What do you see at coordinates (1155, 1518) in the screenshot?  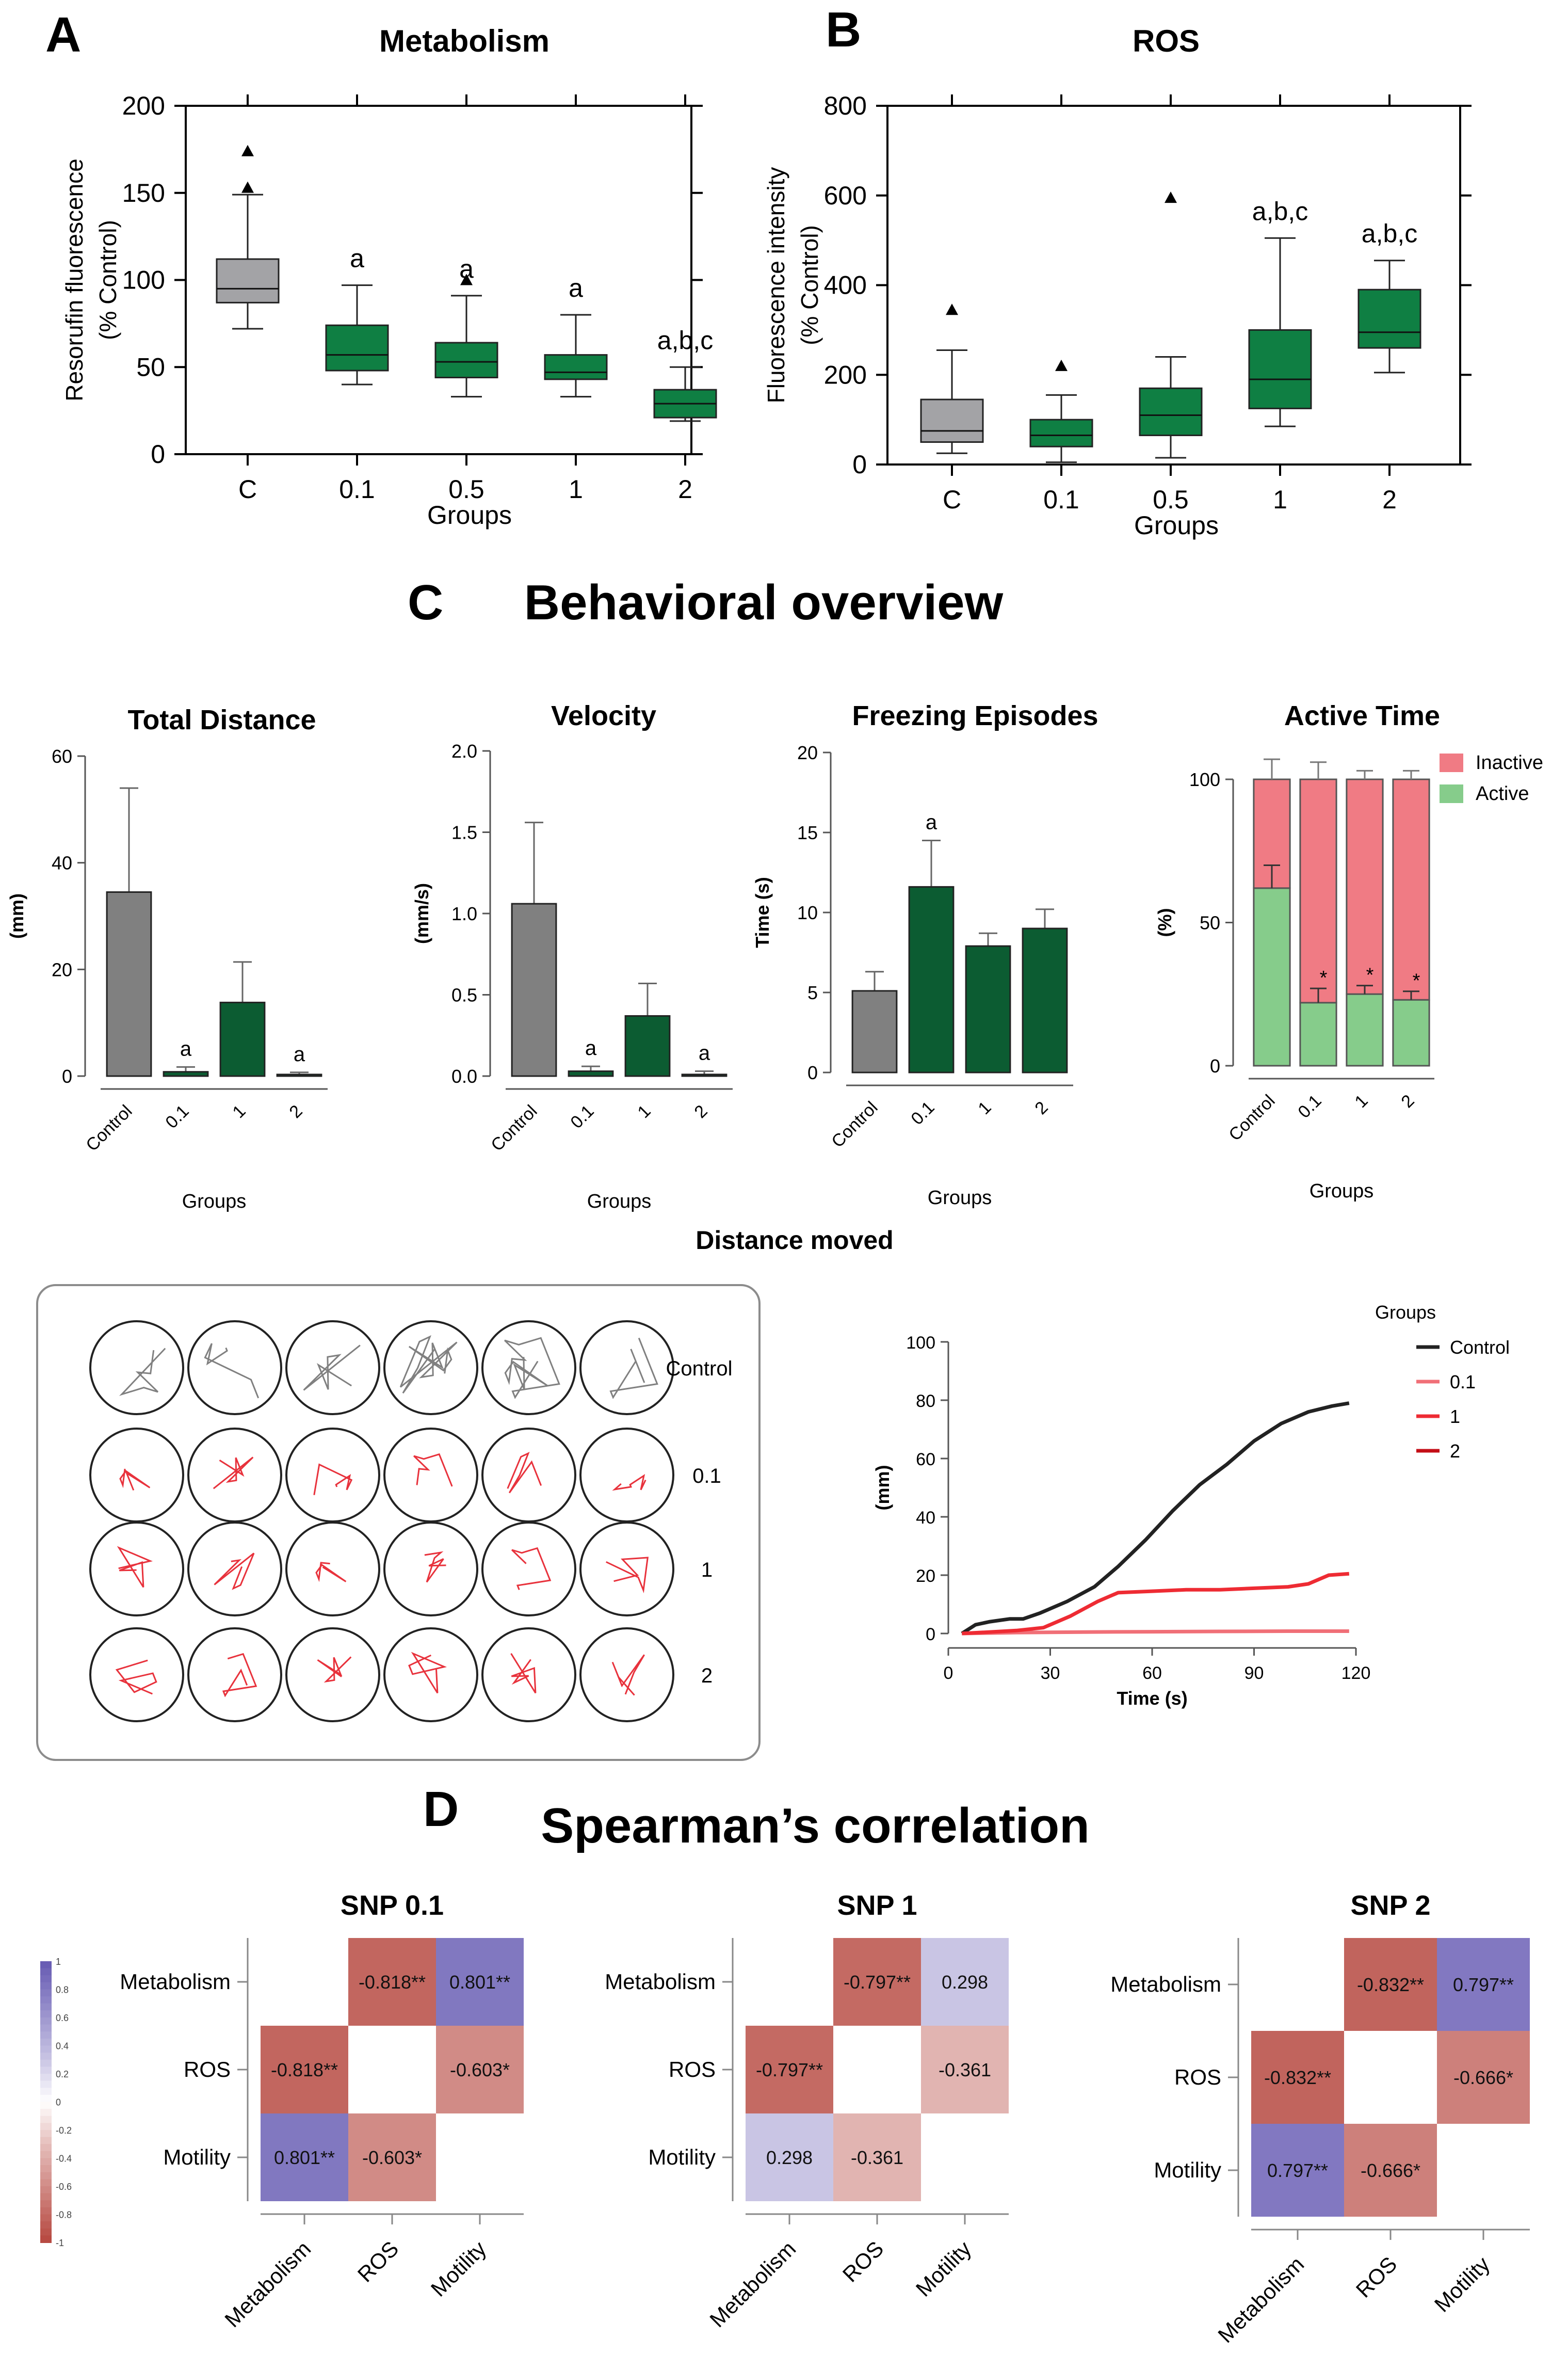 I see `series-line` at bounding box center [1155, 1518].